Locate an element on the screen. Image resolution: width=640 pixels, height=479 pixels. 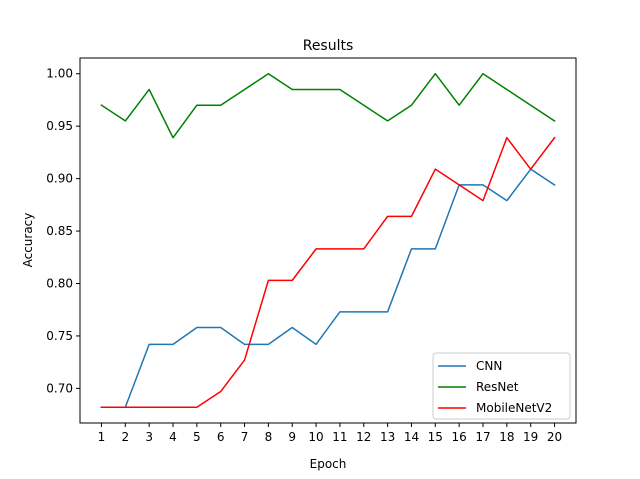
y-axis-ticks: 0.70 0.75 0.80 0.85 0.90 0.95 1.00 is located at coordinates (63, 231).